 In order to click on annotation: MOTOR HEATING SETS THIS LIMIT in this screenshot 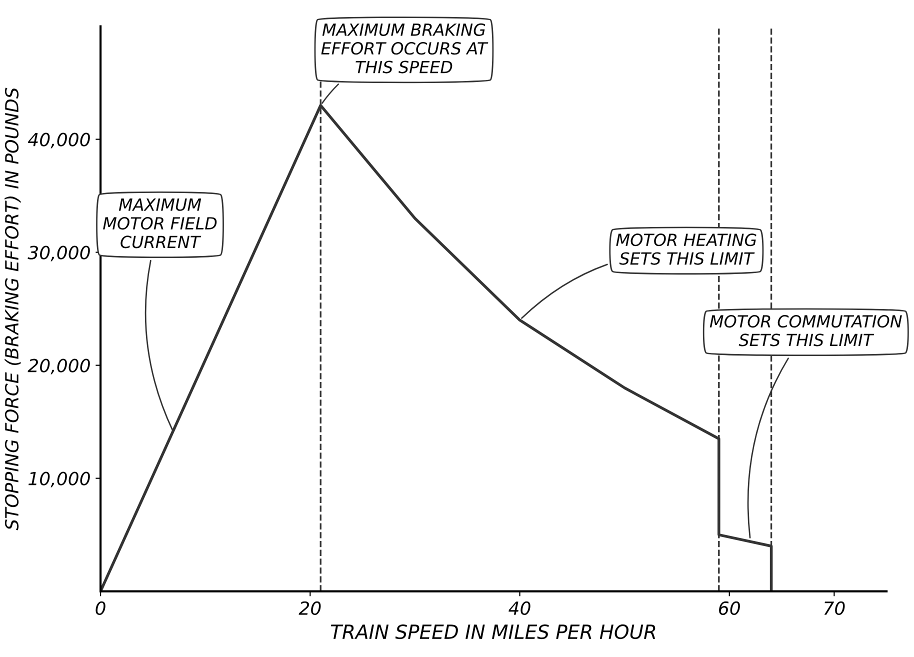, I will do `click(686, 249)`.